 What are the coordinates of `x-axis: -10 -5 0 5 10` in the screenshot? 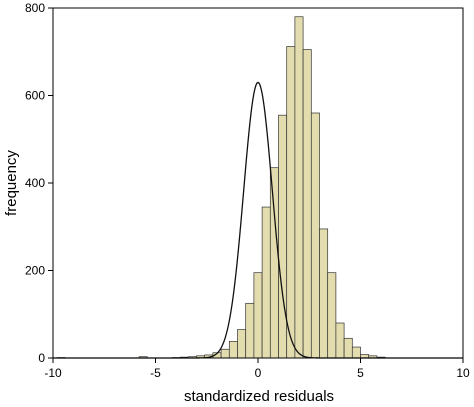 It's located at (257, 369).